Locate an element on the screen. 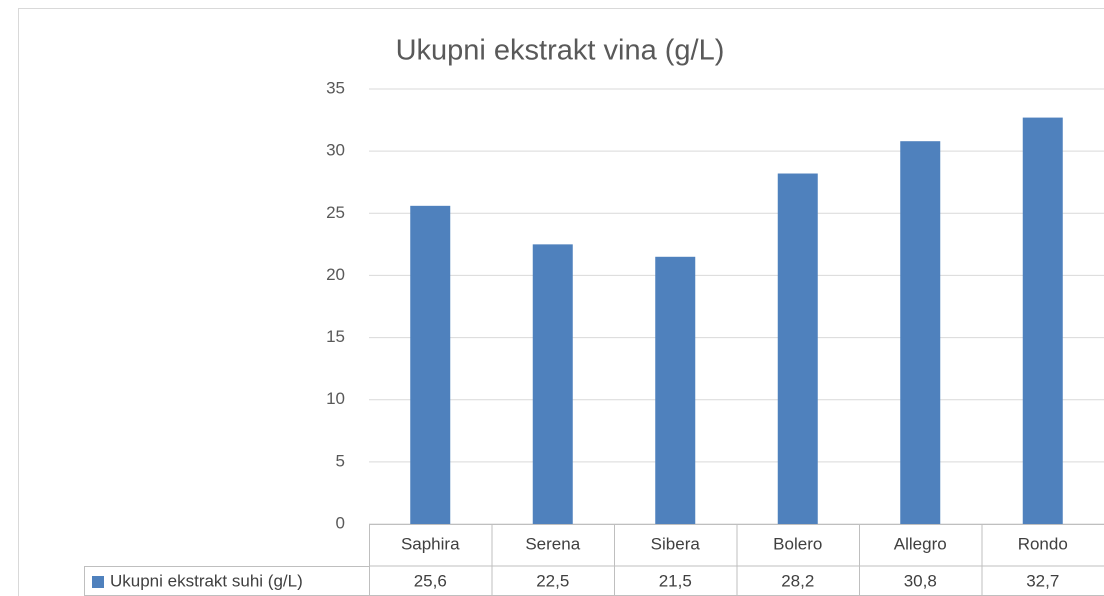 The width and height of the screenshot is (1104, 596). y-tick-label: 5 is located at coordinates (340, 460).